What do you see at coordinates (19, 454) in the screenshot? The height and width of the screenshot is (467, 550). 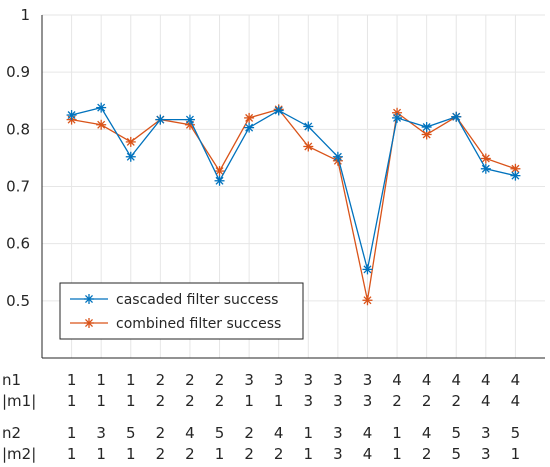 I see `row-label: |m2|` at bounding box center [19, 454].